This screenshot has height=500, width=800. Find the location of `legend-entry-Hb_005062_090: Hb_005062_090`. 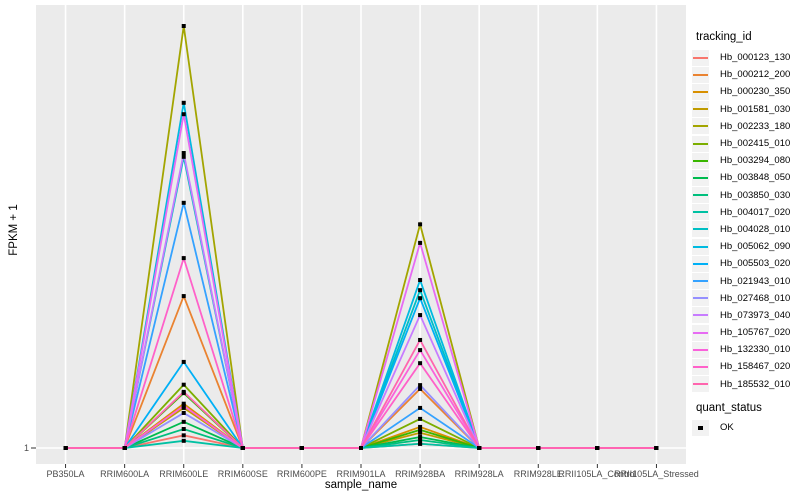

legend-entry-Hb_005062_090: Hb_005062_090 is located at coordinates (741, 246).